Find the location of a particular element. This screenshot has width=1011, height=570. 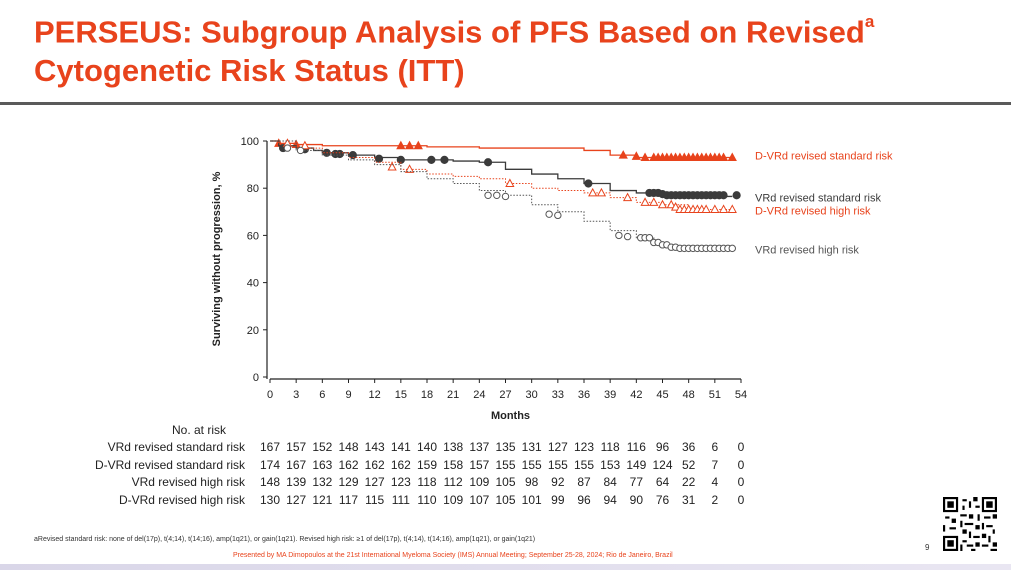

series-label: D-VRd revised high risk is located at coordinates (813, 211).